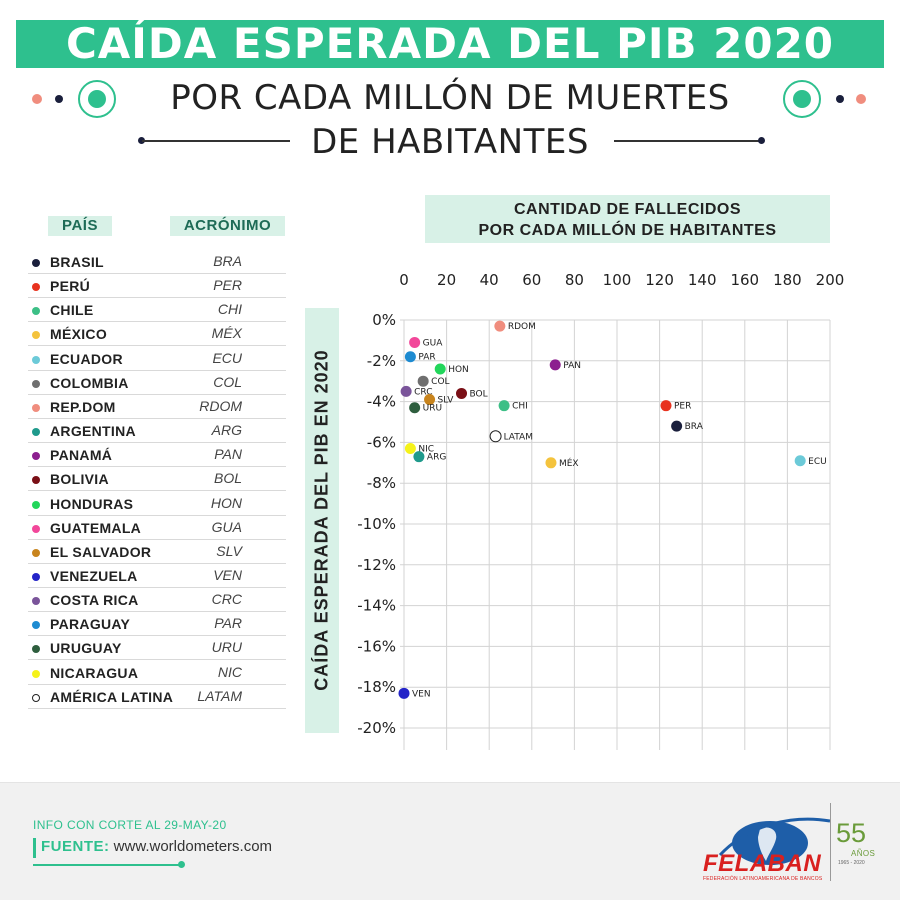 Image resolution: width=900 pixels, height=900 pixels. Describe the element at coordinates (70, 286) in the screenshot. I see `legend-country: PERÚ` at that location.